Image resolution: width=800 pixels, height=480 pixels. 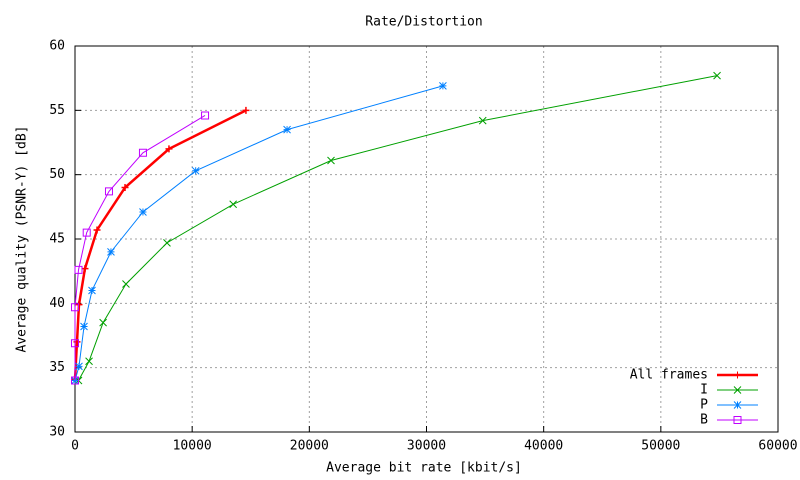 What do you see at coordinates (57, 174) in the screenshot?
I see `y-tick-label: 50` at bounding box center [57, 174].